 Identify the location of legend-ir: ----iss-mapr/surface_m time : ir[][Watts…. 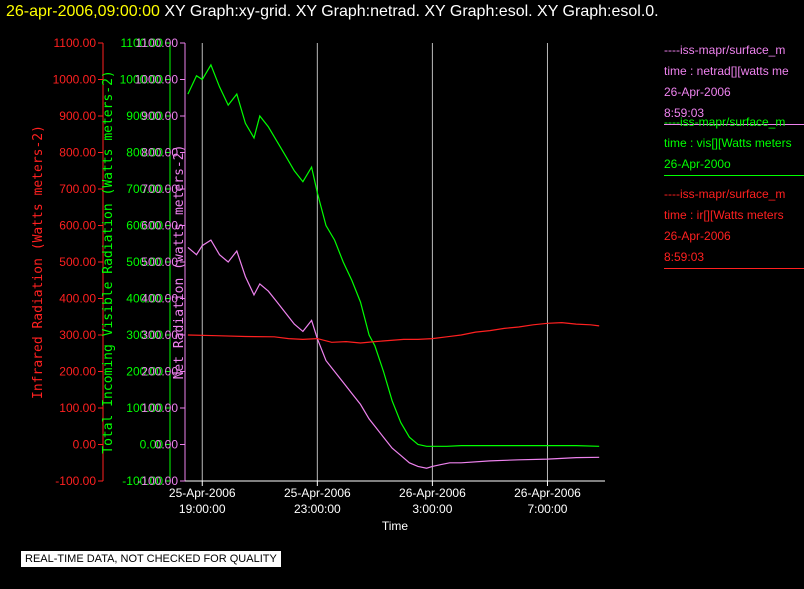
(734, 226).